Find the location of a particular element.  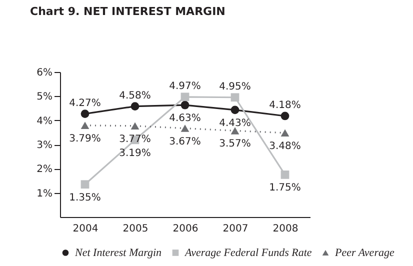

data-label: 4.43% is located at coordinates (235, 123).